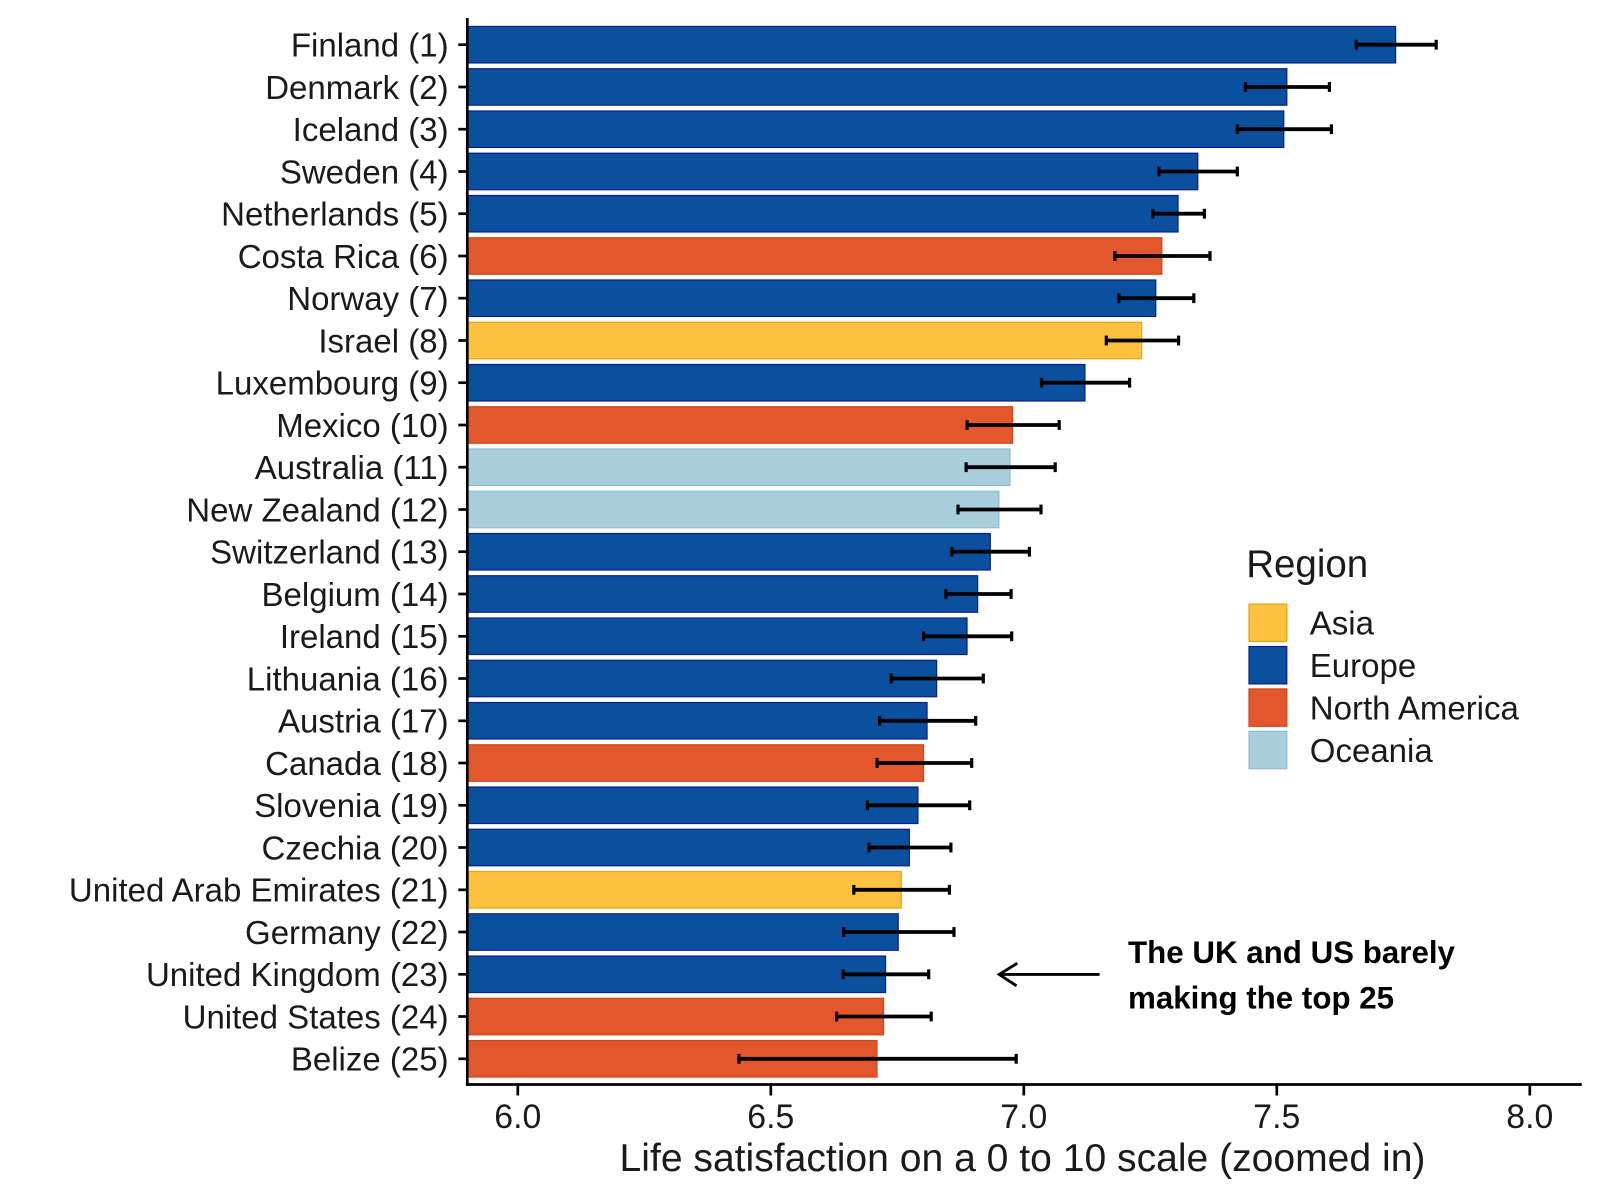 Image resolution: width=1600 pixels, height=1200 pixels. I want to click on svg-text: United States (24), so click(316, 1016).